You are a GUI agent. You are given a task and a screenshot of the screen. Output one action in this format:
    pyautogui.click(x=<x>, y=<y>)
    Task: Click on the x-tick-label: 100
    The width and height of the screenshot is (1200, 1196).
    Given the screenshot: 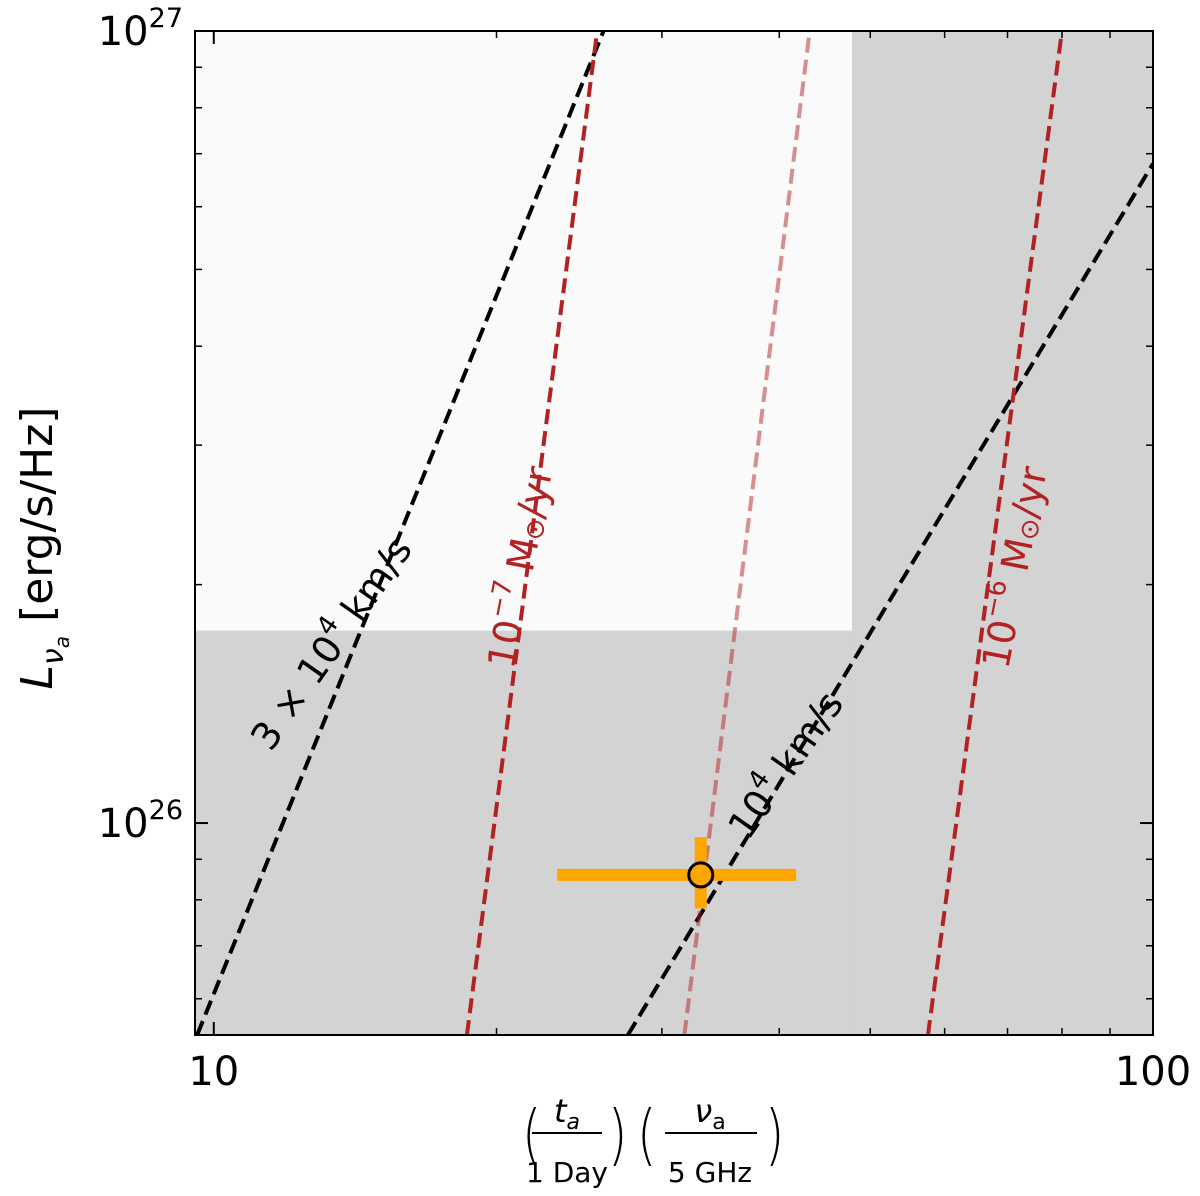 What is the action you would take?
    pyautogui.click(x=1153, y=1072)
    